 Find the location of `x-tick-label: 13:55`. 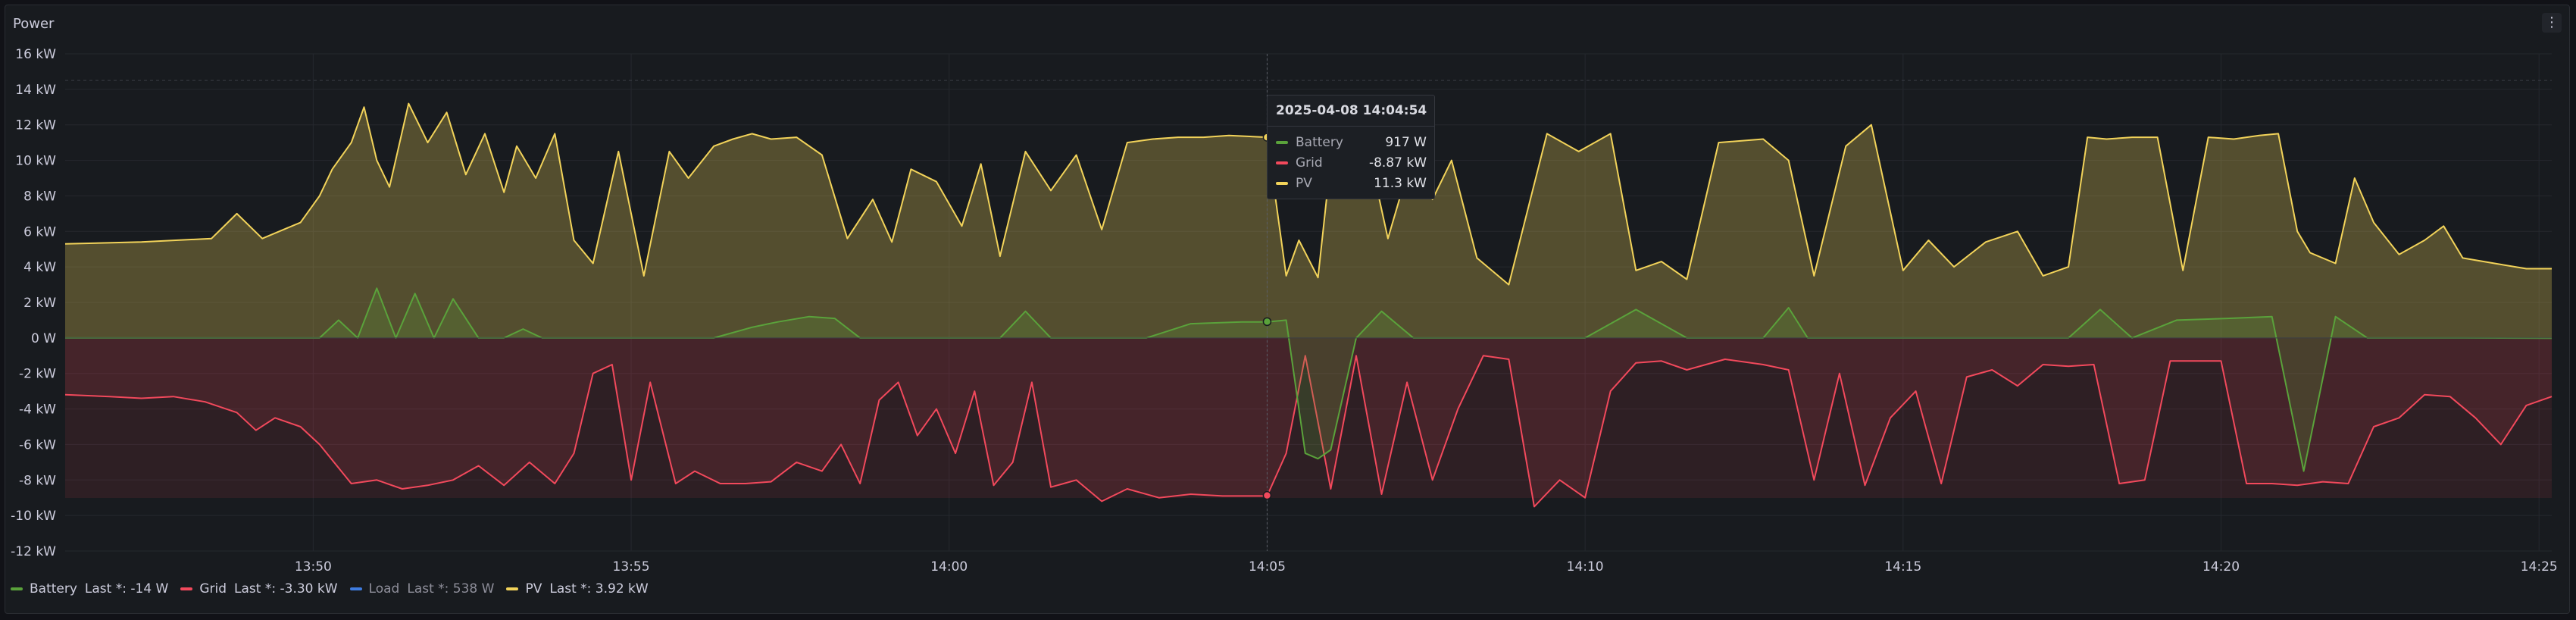

x-tick-label: 13:55 is located at coordinates (632, 567).